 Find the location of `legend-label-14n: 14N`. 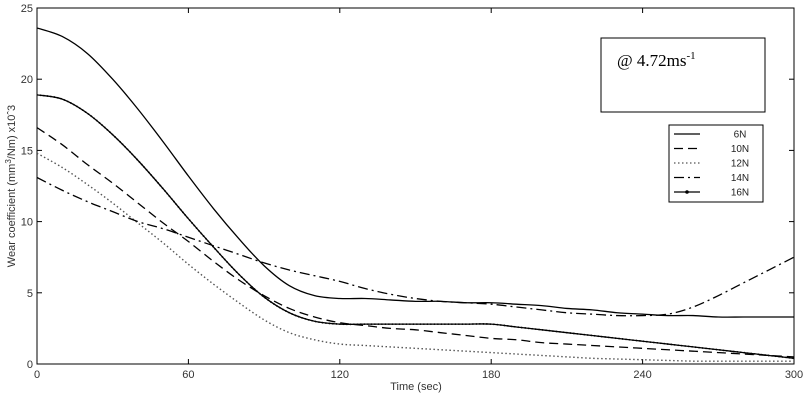

legend-label-14n: 14N is located at coordinates (740, 178).